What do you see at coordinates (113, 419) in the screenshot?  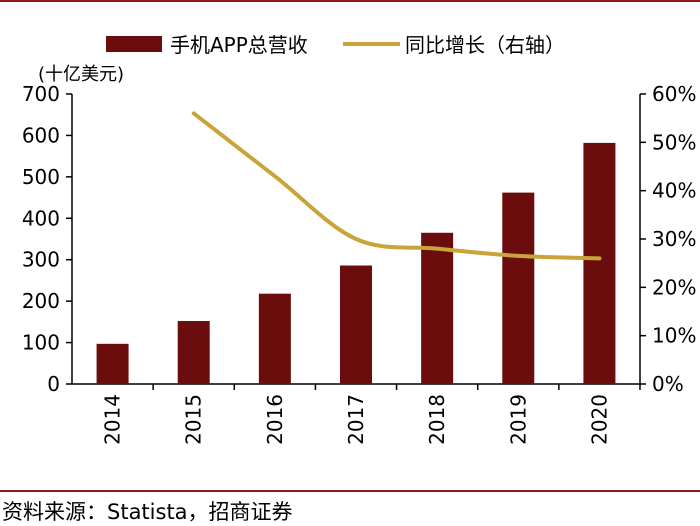 I see `x-tick-label: 2014` at bounding box center [113, 419].